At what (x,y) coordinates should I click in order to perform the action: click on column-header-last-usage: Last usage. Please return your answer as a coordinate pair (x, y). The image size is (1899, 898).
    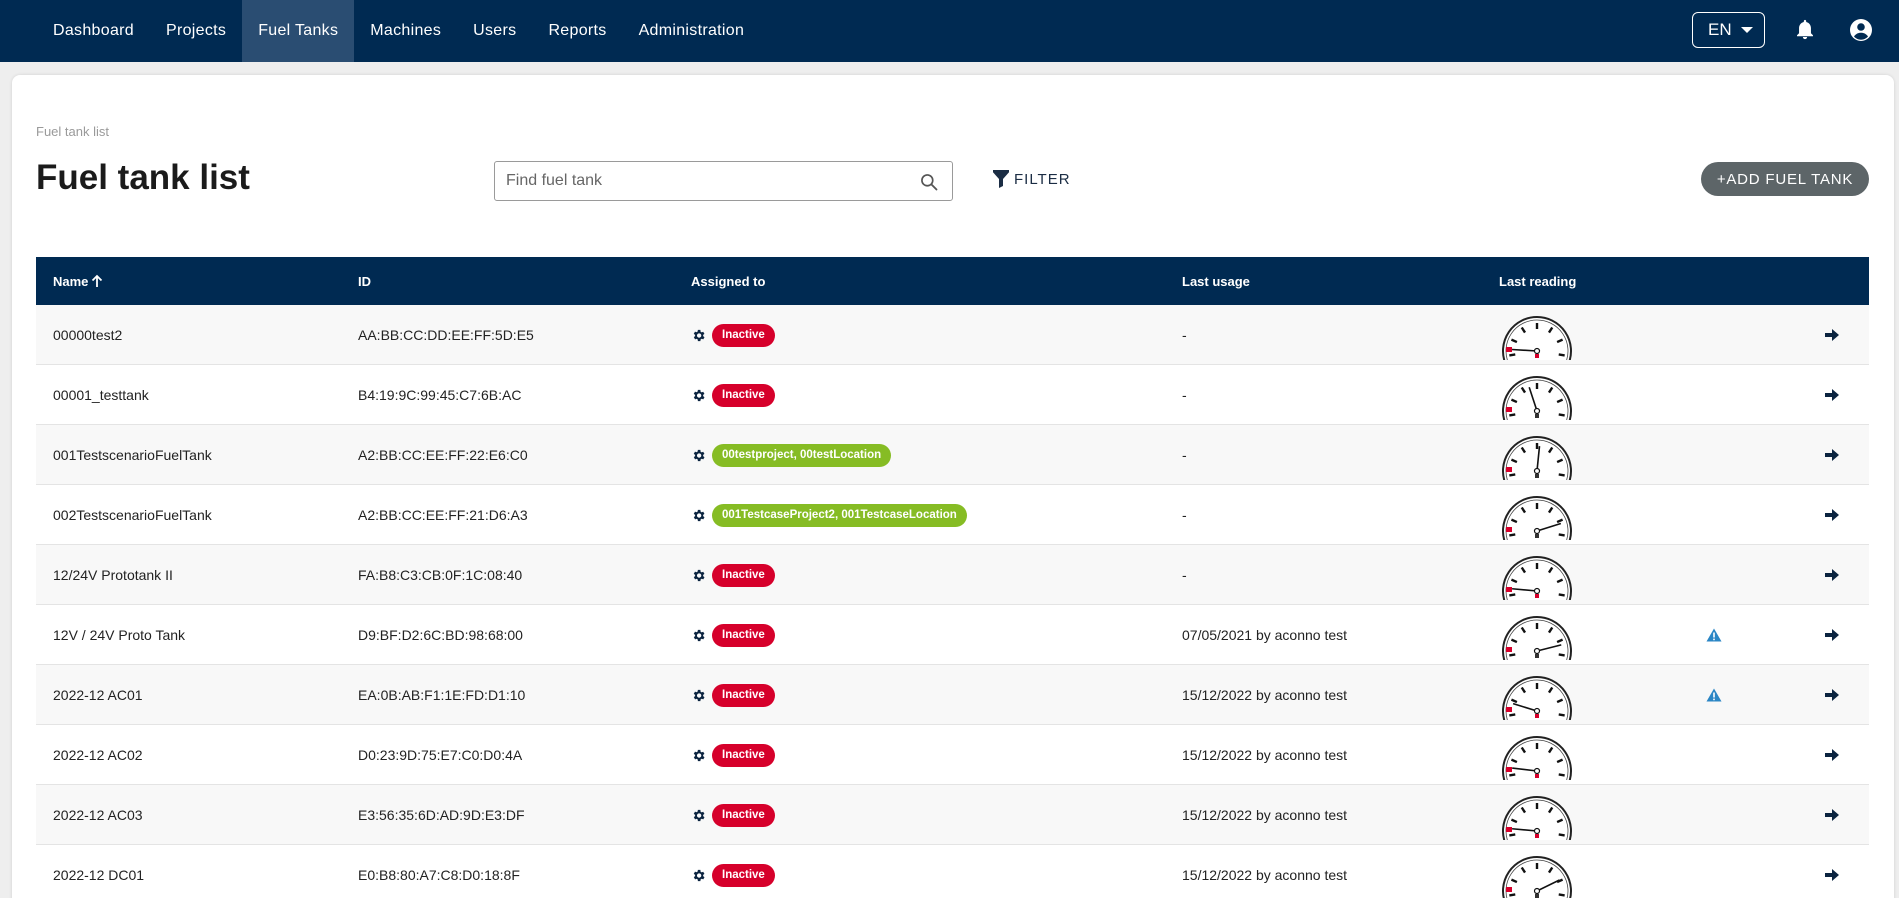
    Looking at the image, I should click on (1216, 281).